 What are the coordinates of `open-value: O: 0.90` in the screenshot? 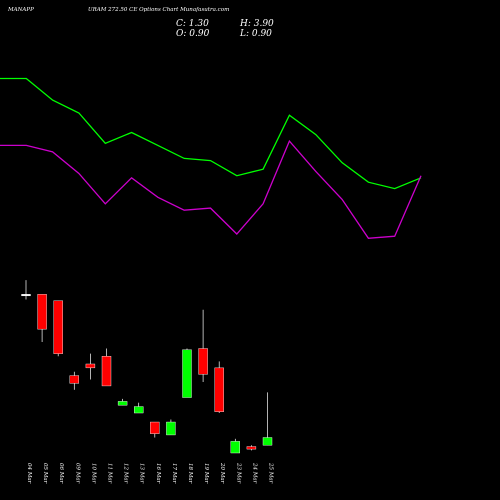 It's located at (193, 34).